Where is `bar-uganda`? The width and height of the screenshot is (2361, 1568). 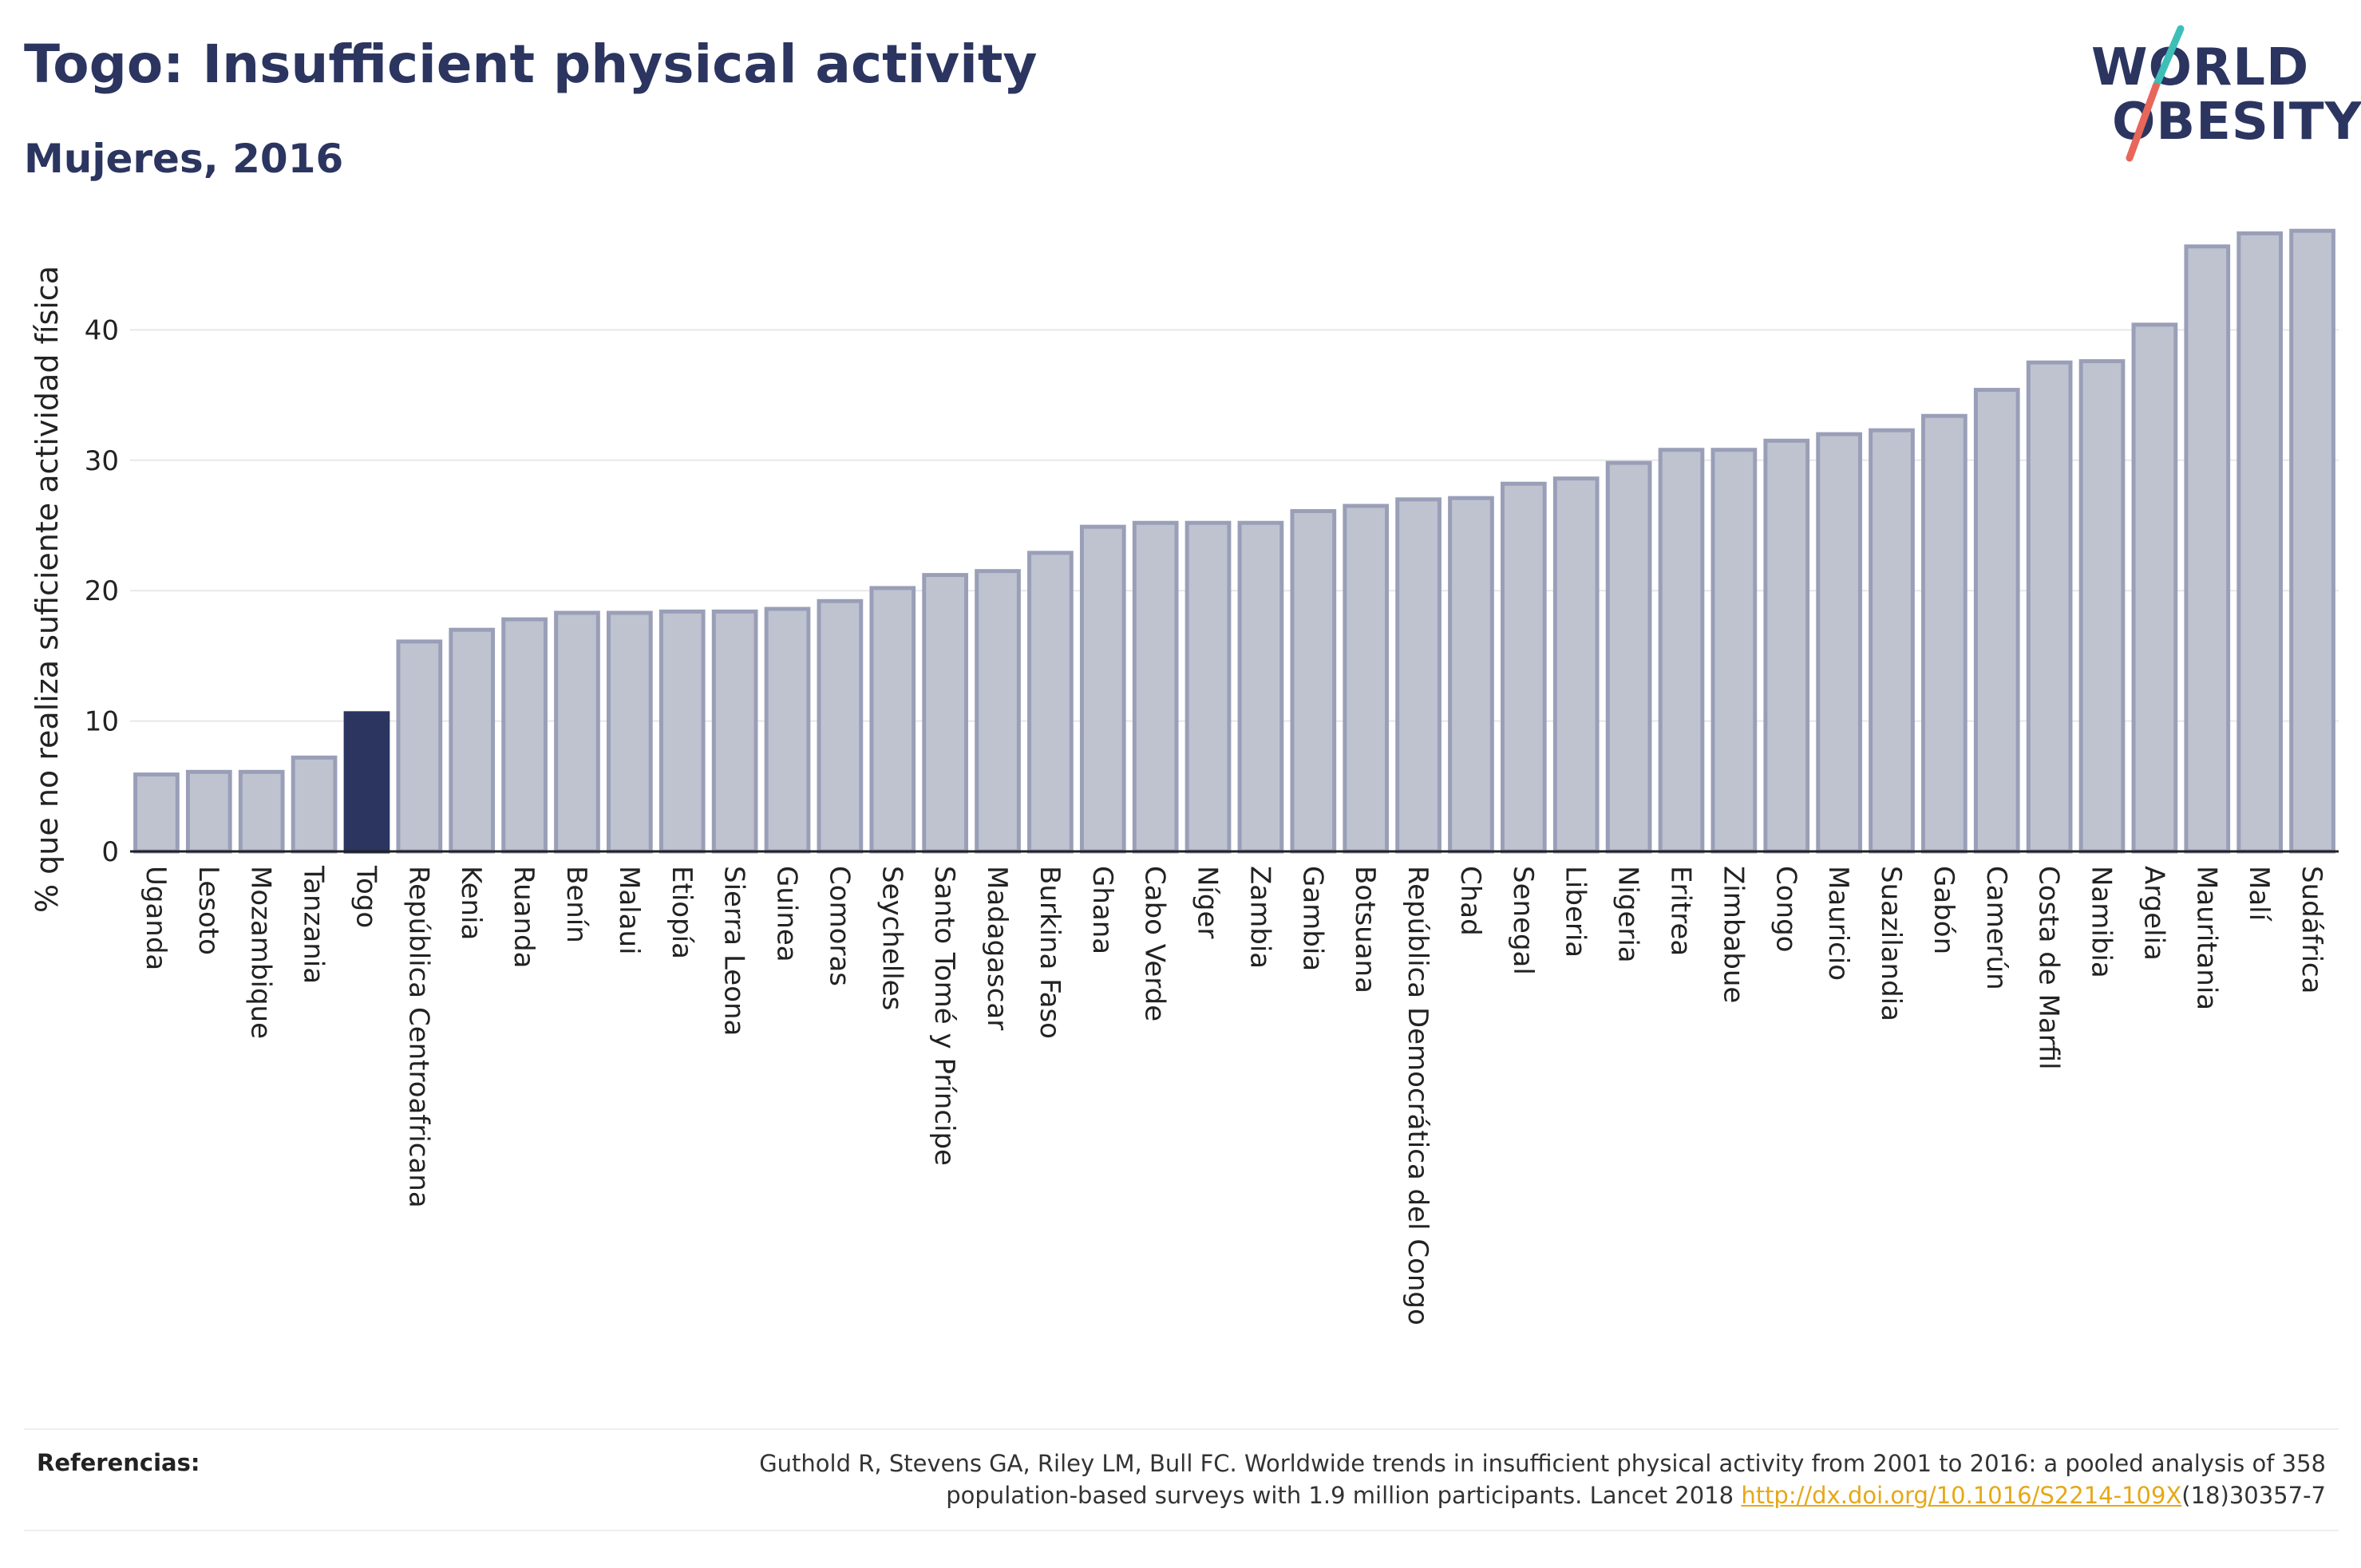
bar-uganda is located at coordinates (156, 813).